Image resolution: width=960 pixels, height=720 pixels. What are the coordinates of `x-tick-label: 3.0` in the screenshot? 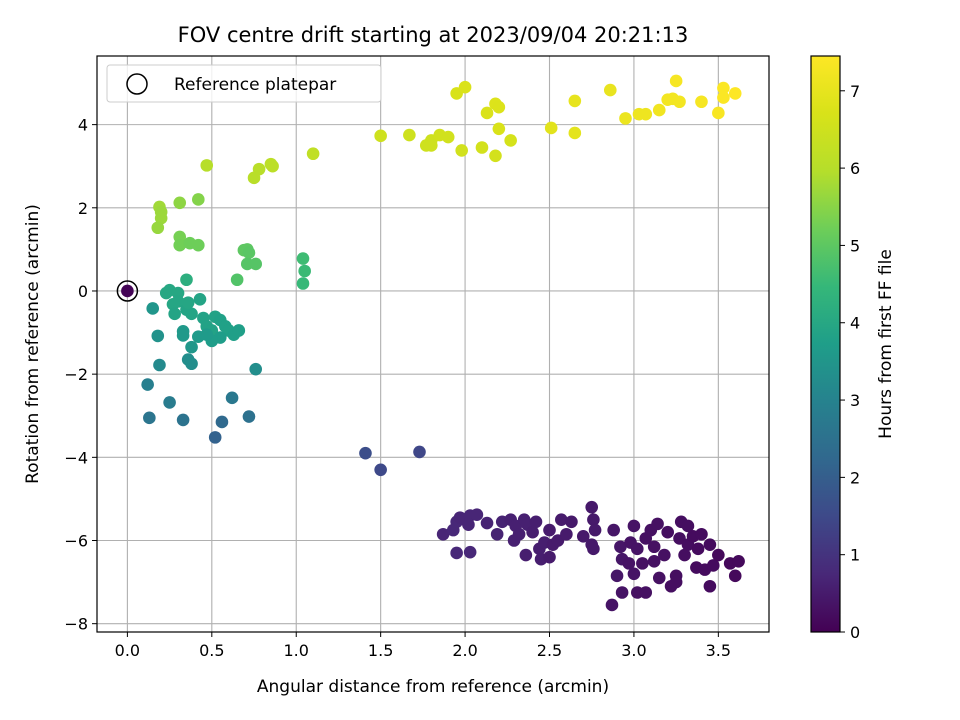 It's located at (633, 650).